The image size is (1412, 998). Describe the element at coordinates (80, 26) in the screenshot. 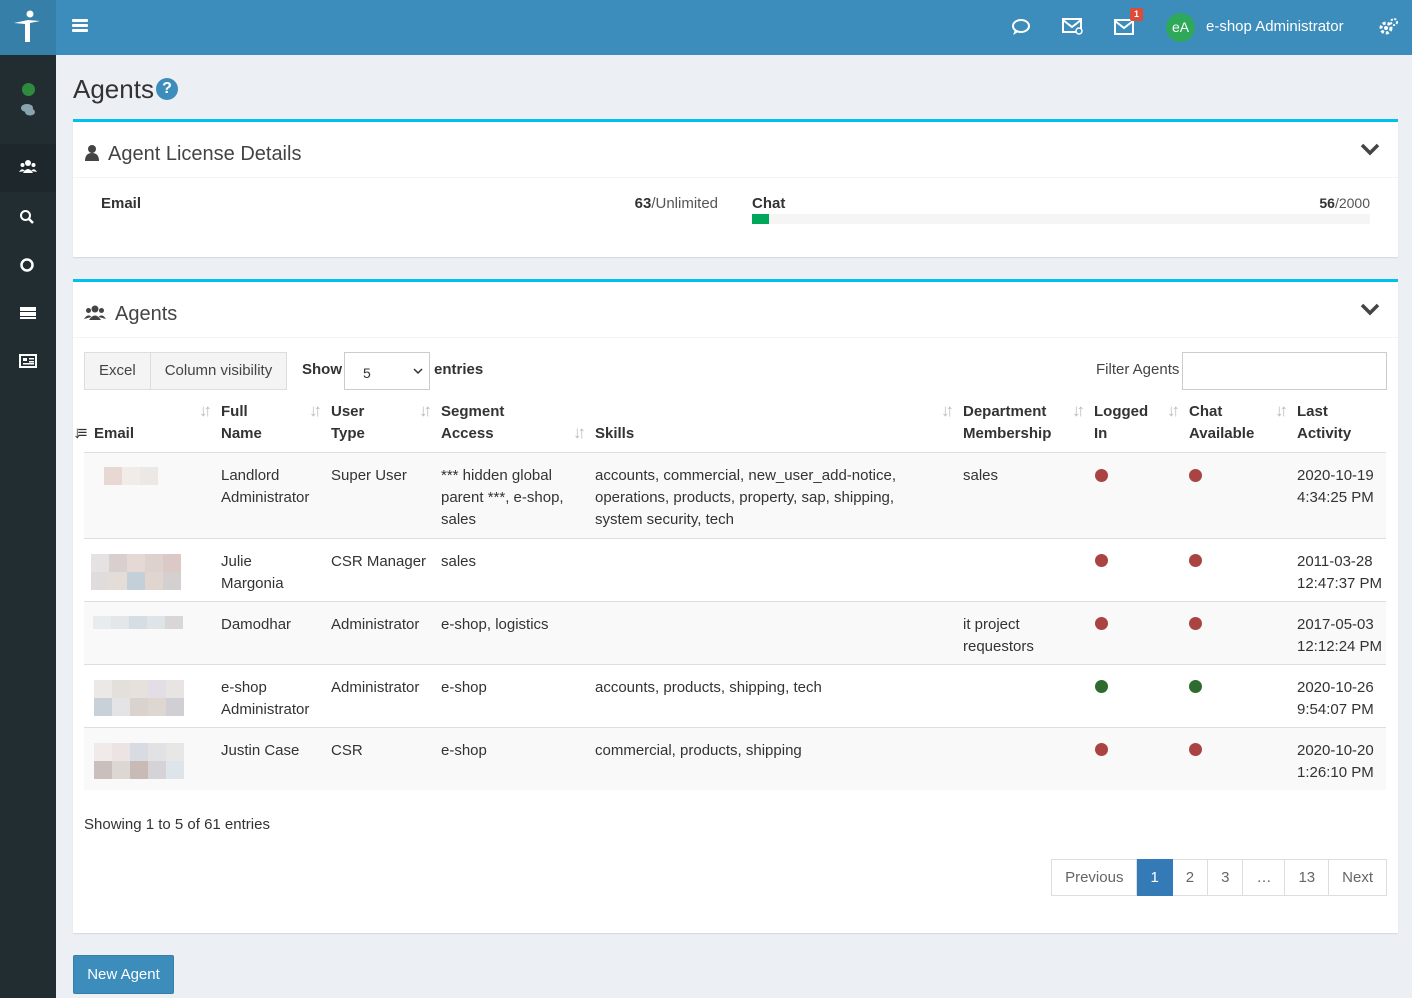

I see `menu-icon` at that location.